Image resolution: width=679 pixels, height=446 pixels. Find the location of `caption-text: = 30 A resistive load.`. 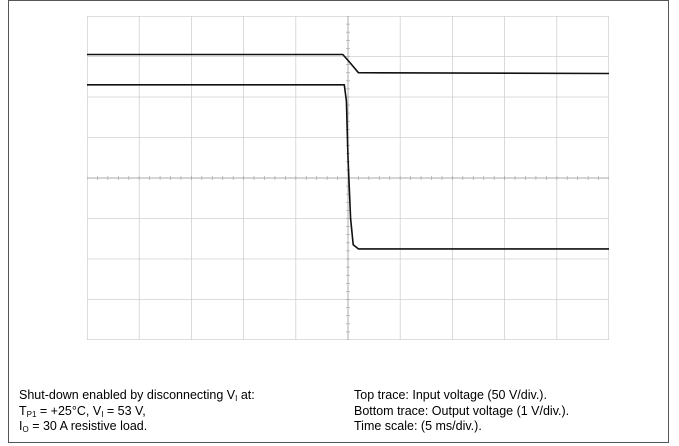

caption-text: = 30 A resistive load. is located at coordinates (88, 426).